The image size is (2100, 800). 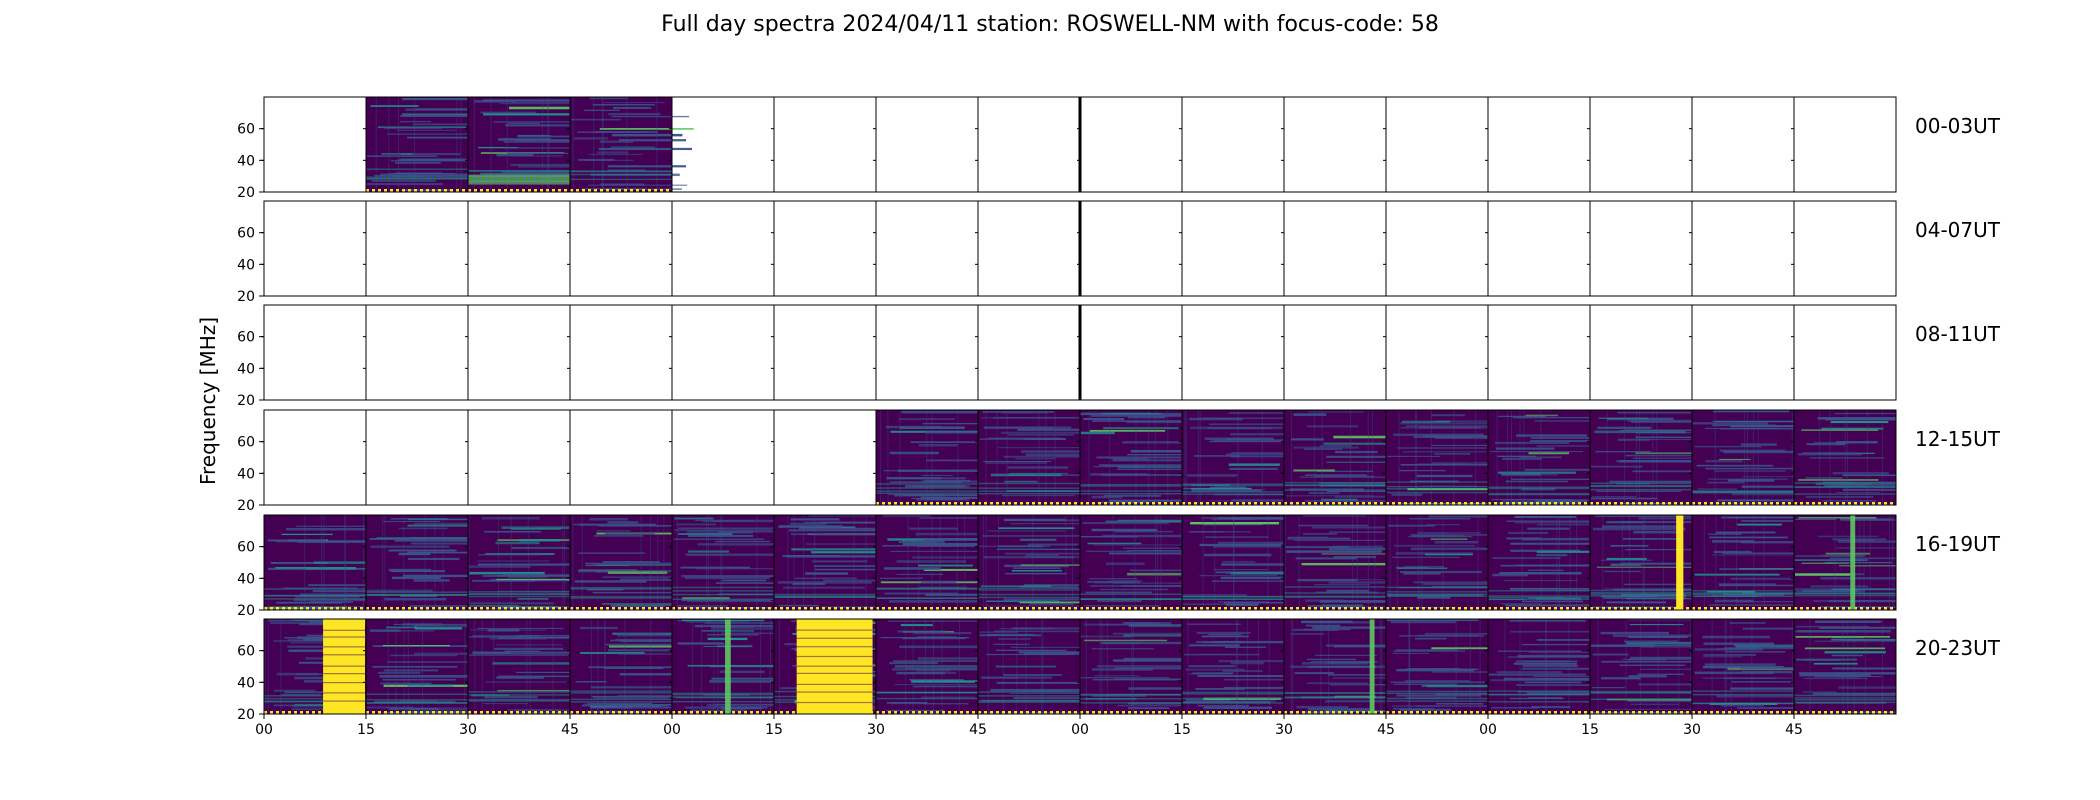 I want to click on x-tick-label: 00, so click(x=672, y=730).